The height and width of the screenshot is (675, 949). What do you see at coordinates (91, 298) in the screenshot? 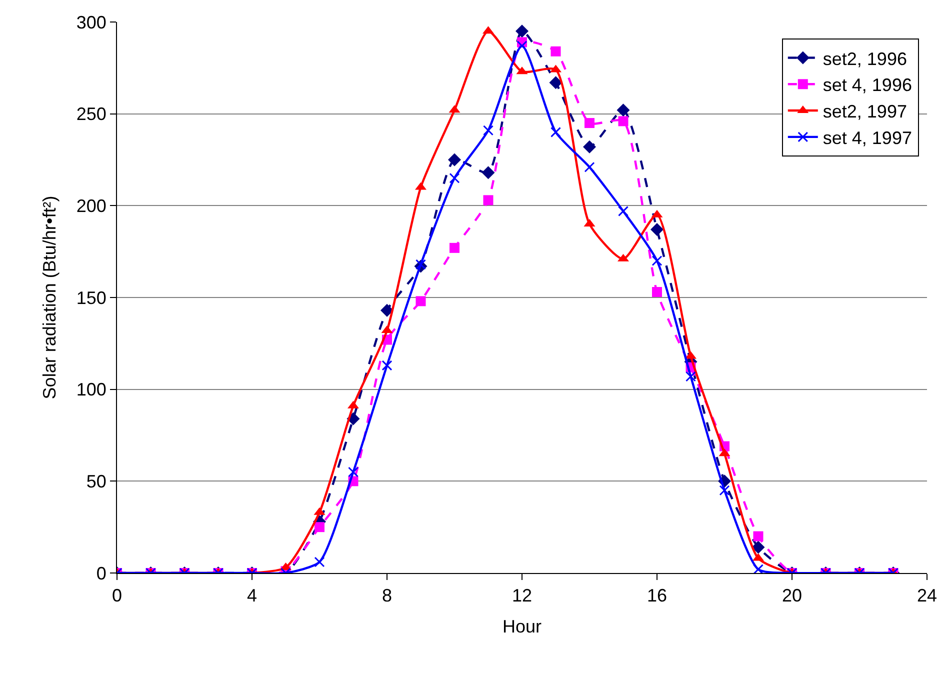
I see `y-tick-label: 150` at bounding box center [91, 298].